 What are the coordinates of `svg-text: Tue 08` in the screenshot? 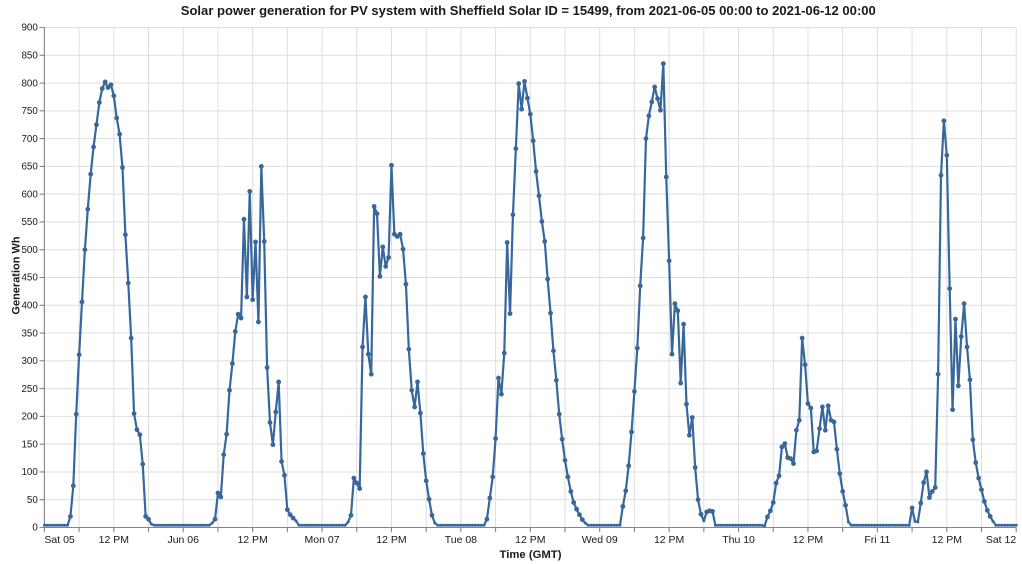 It's located at (461, 540).